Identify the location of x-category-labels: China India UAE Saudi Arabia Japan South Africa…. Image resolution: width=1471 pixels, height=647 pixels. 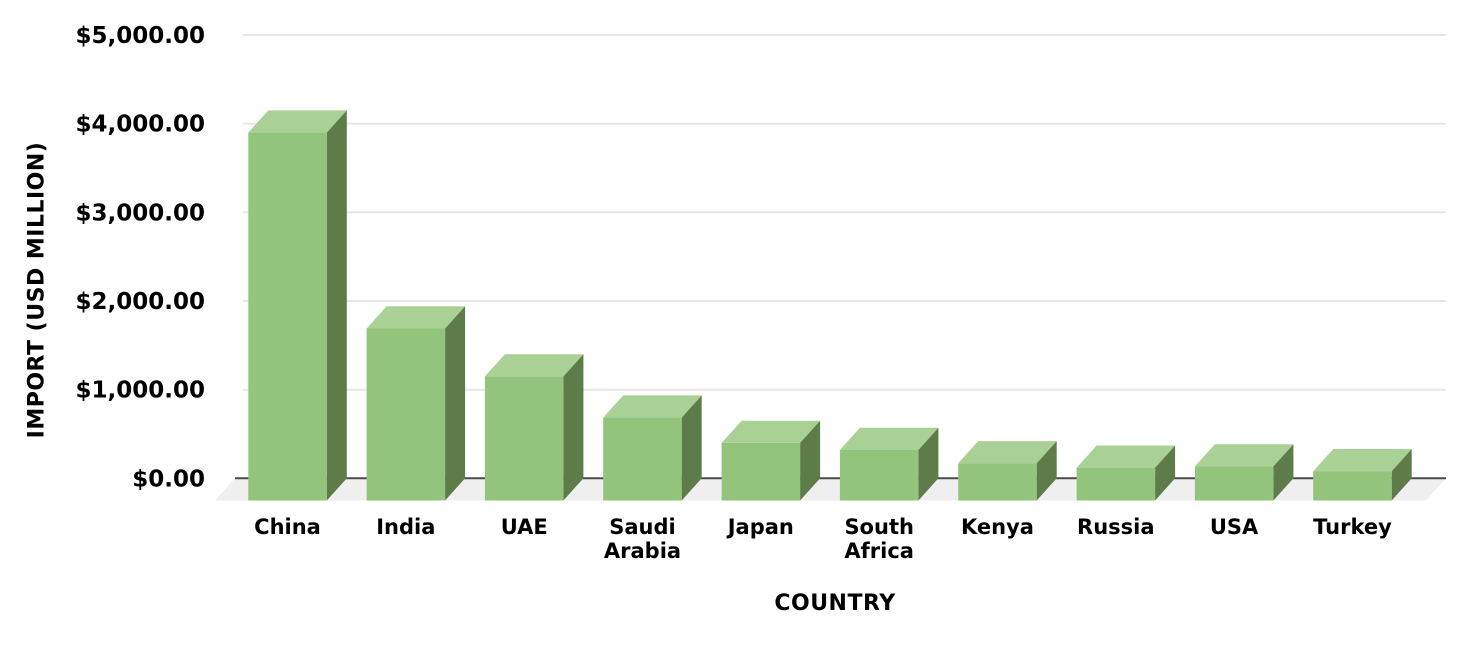
(823, 539).